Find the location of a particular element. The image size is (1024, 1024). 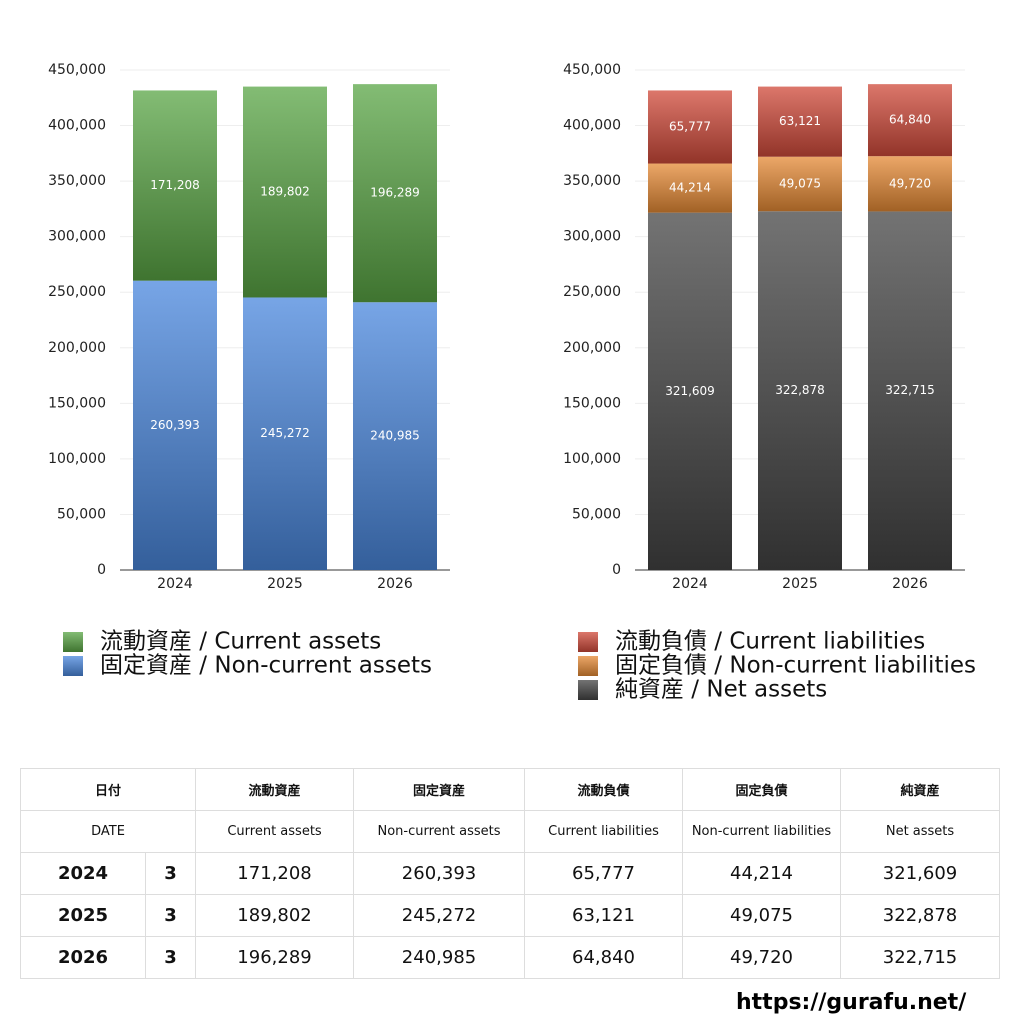

header-cell: 流動資産 is located at coordinates (275, 789).